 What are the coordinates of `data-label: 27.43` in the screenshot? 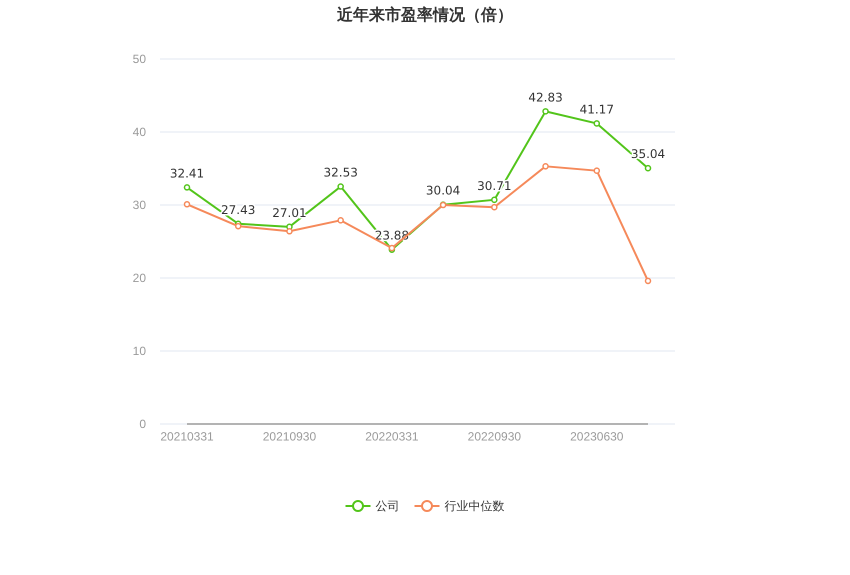 It's located at (238, 209).